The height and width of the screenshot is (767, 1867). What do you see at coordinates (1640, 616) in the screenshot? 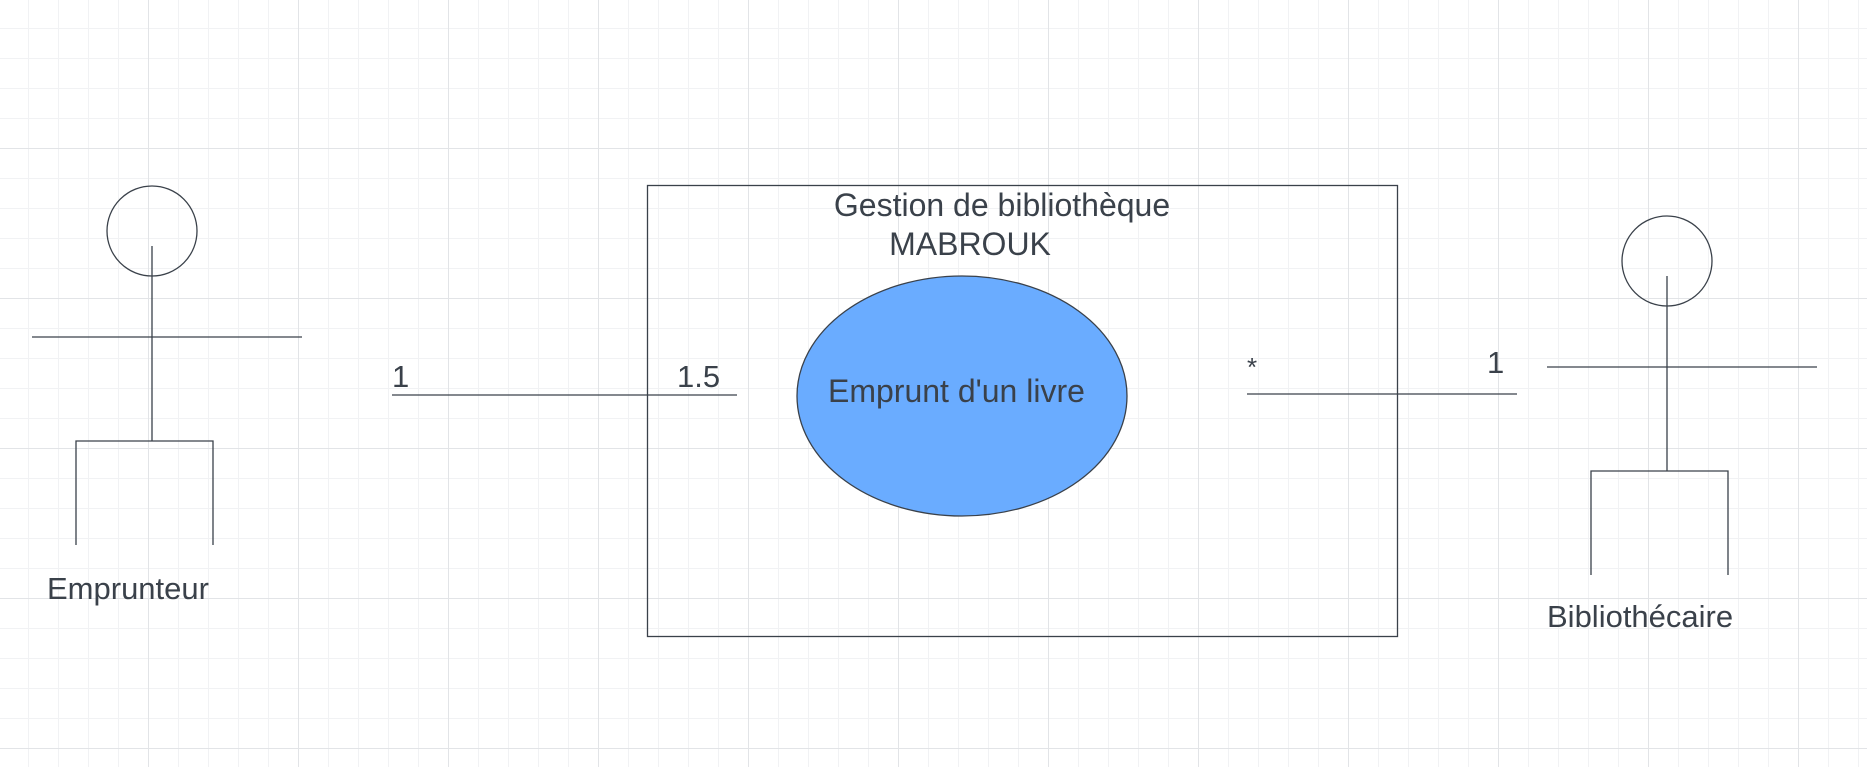
I see `actor-name-bibliothecaire: Bibliothécaire` at bounding box center [1640, 616].